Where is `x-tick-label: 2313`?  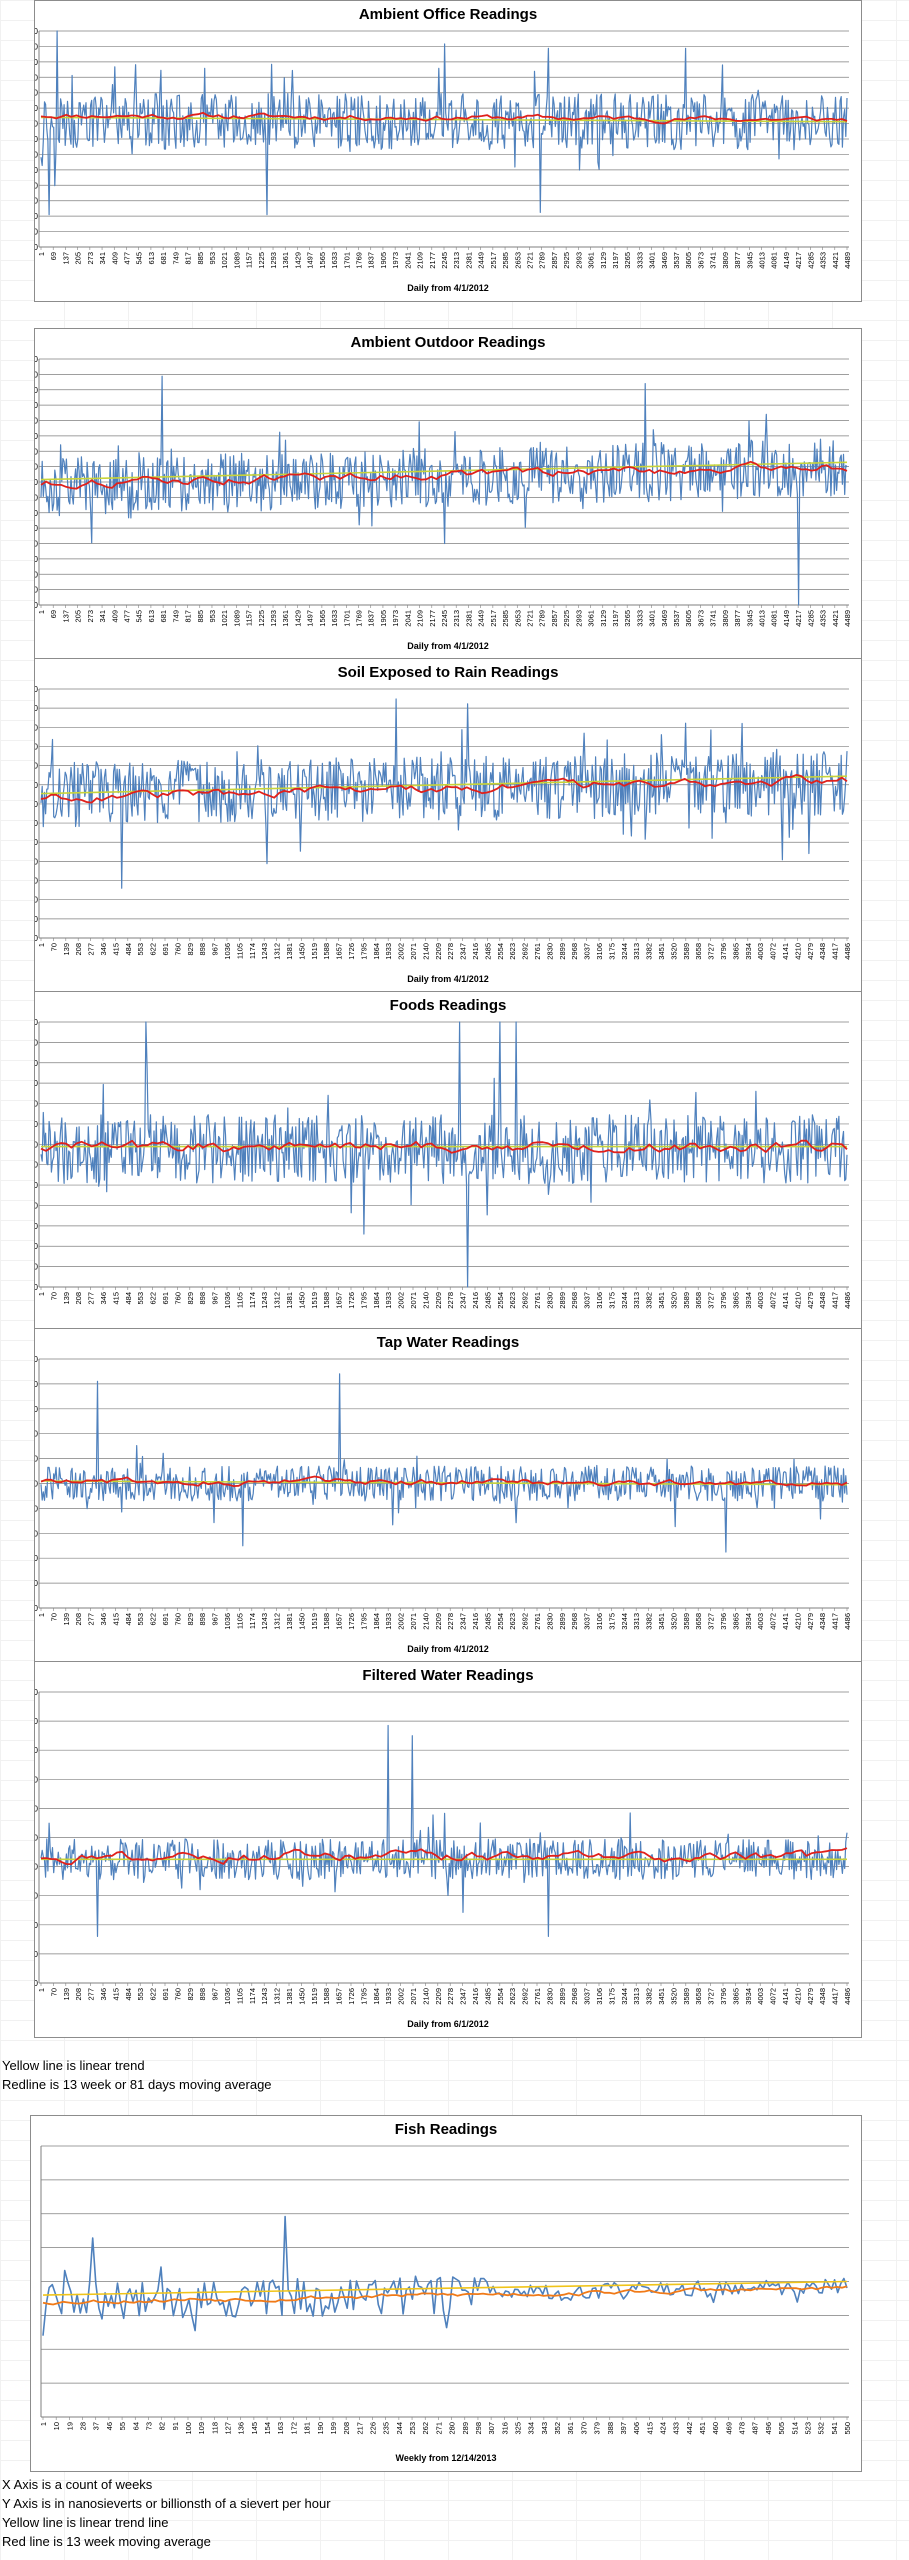
x-tick-label: 2313 is located at coordinates (456, 260).